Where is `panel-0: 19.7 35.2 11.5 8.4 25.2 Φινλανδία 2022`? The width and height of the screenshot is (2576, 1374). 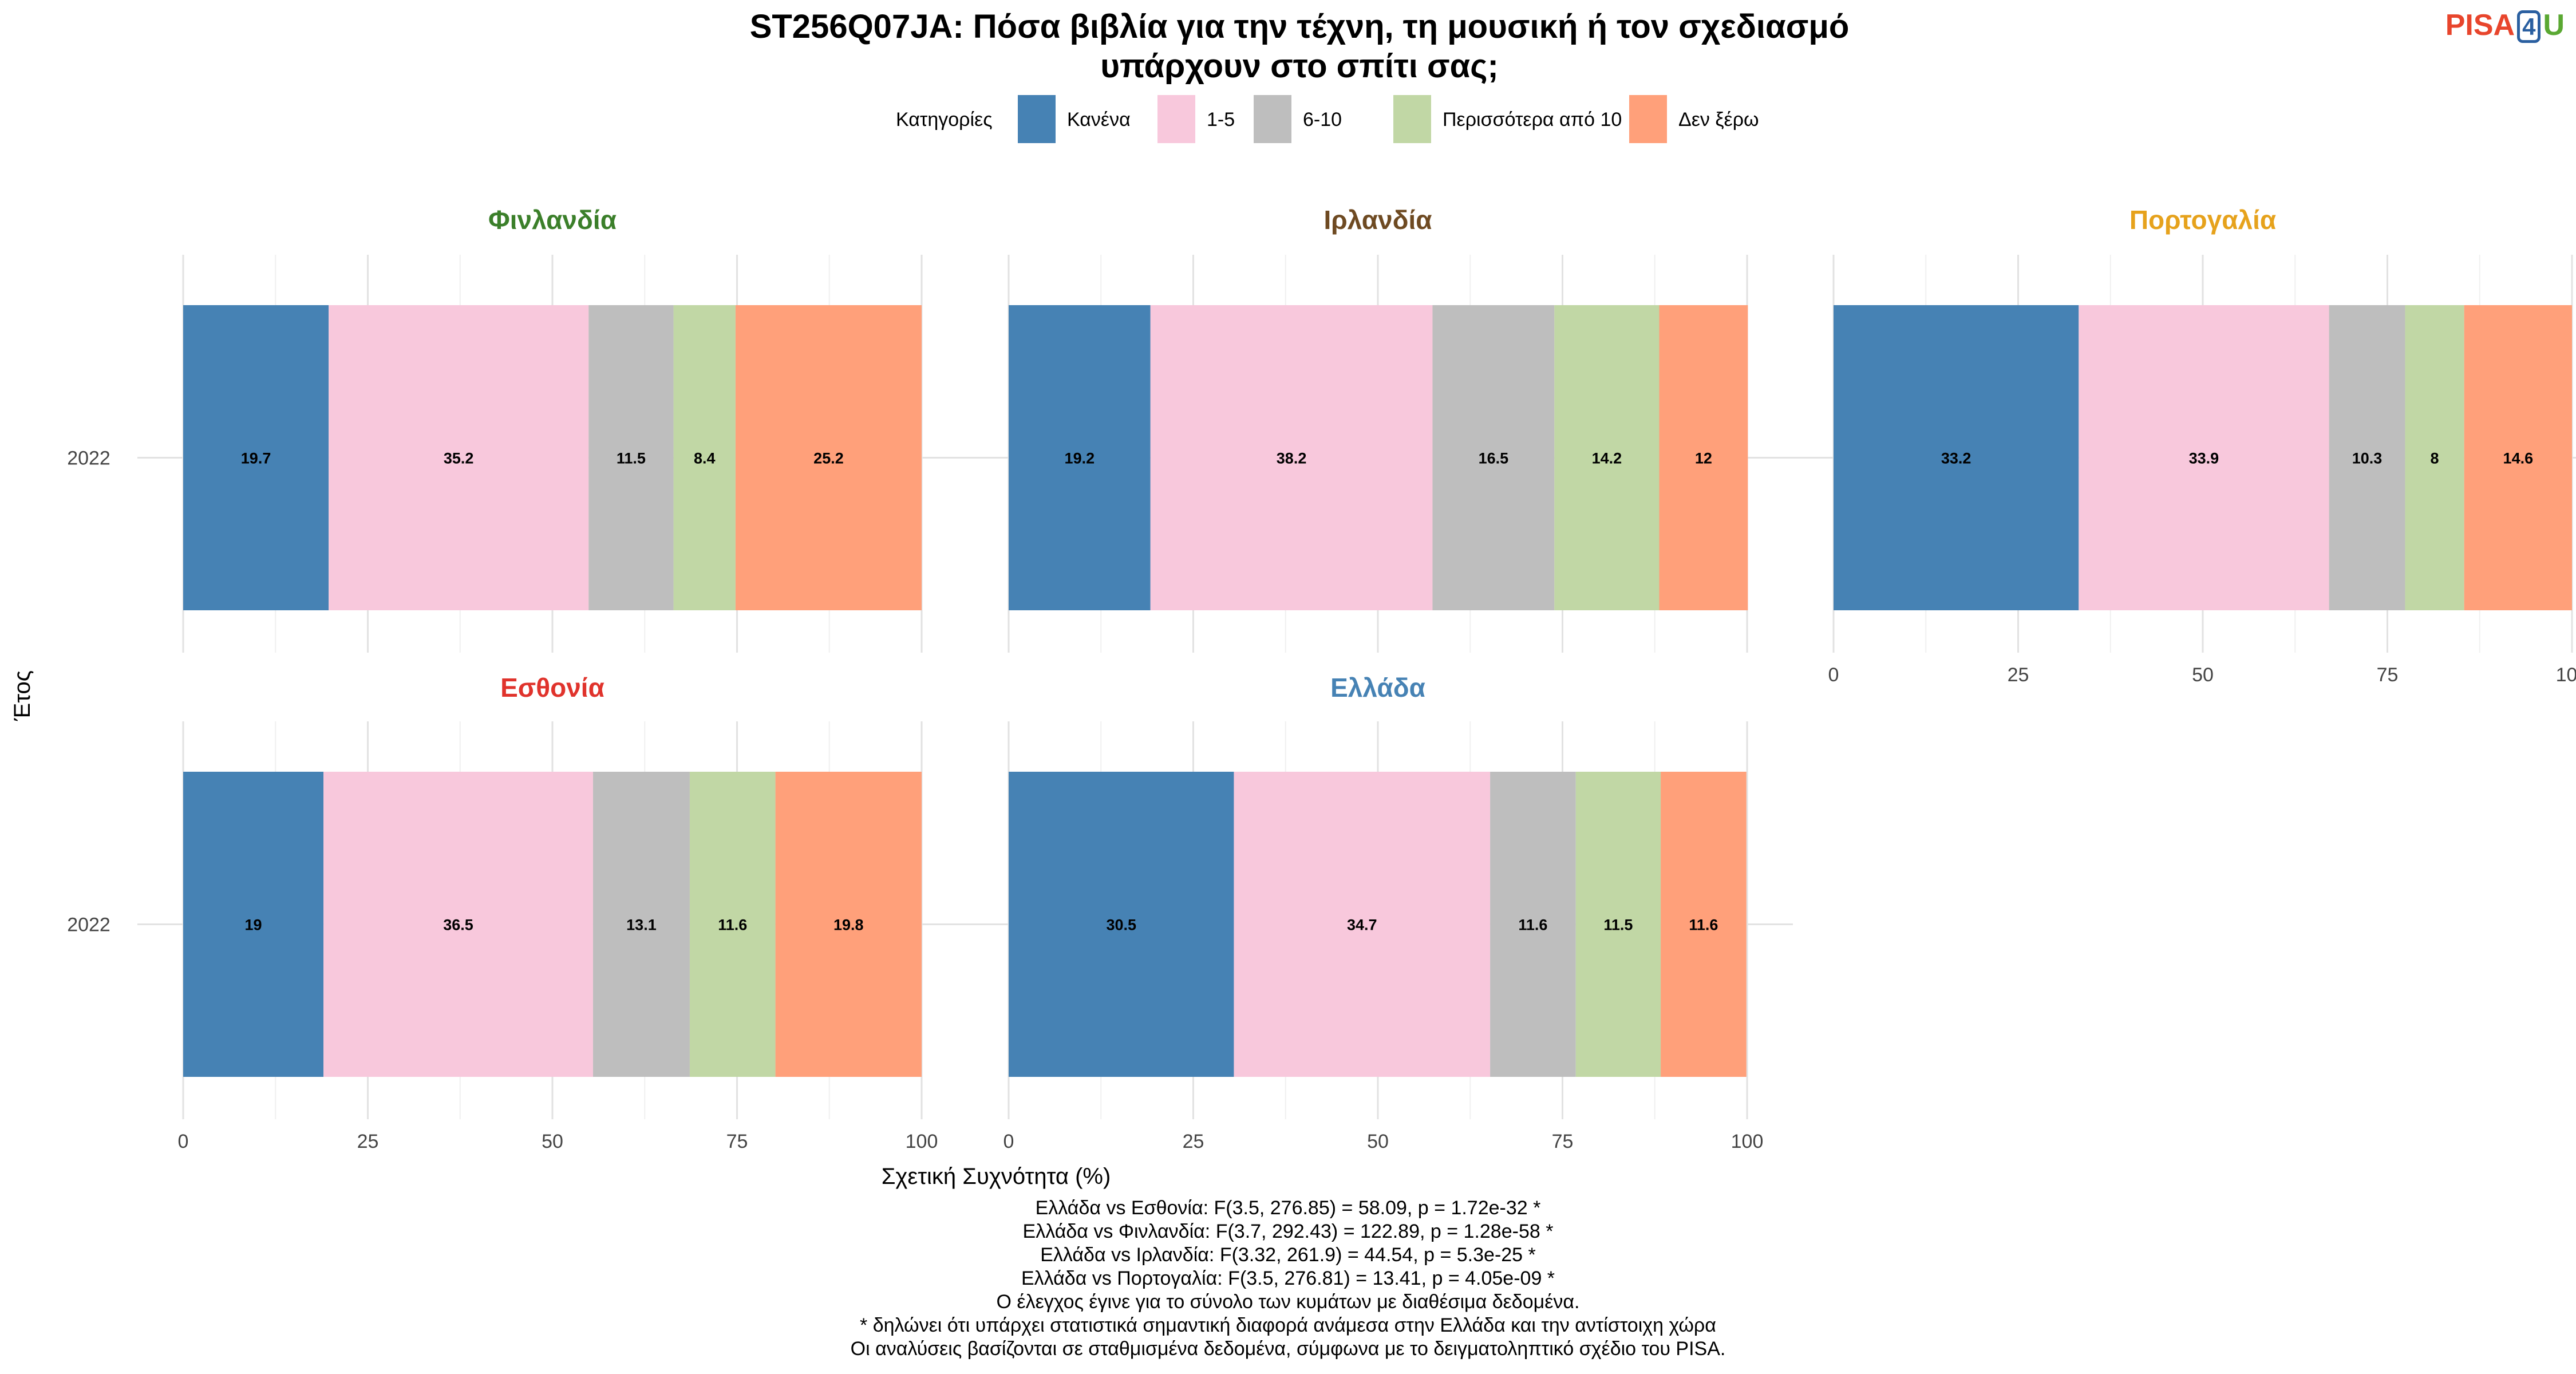 panel-0: 19.7 35.2 11.5 8.4 25.2 Φινλανδία 2022 is located at coordinates (517, 429).